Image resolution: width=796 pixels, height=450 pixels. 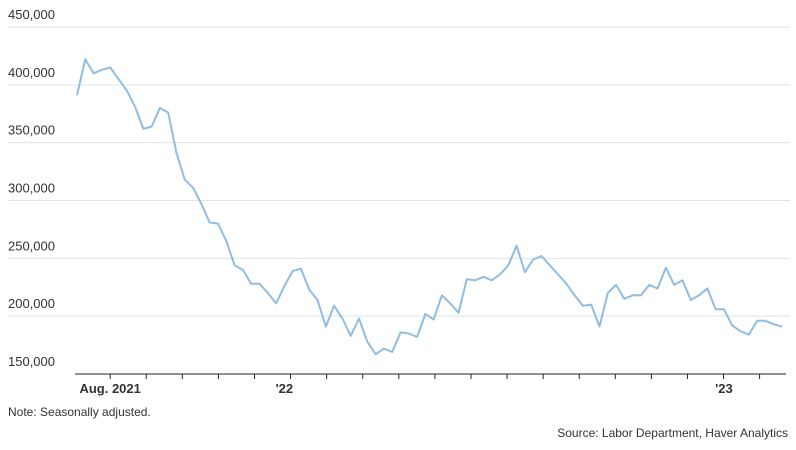 What do you see at coordinates (31, 130) in the screenshot?
I see `y-tick-label: 350,000` at bounding box center [31, 130].